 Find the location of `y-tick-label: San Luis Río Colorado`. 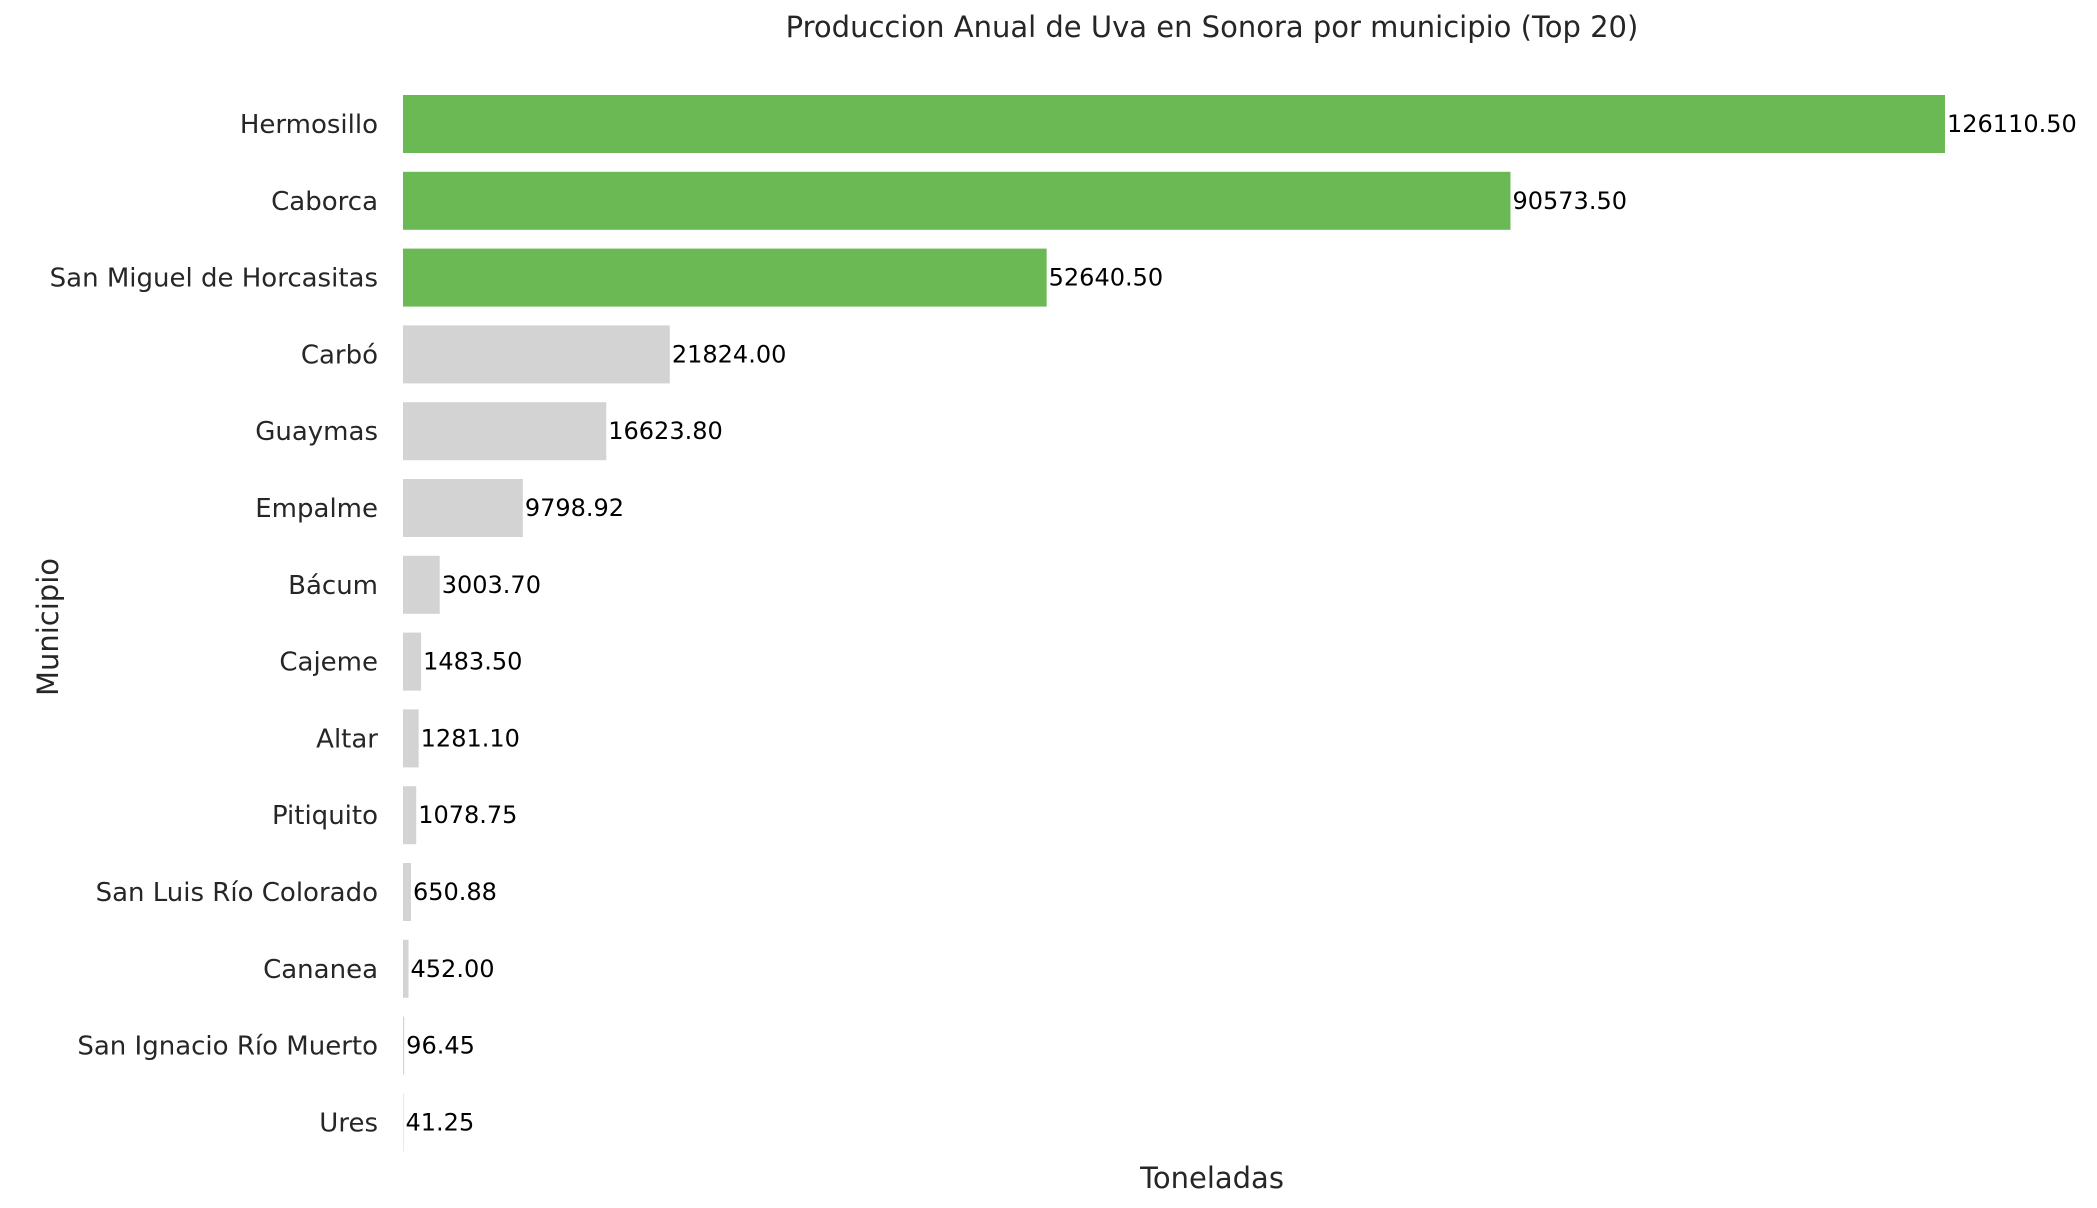

y-tick-label: San Luis Río Colorado is located at coordinates (237, 893).